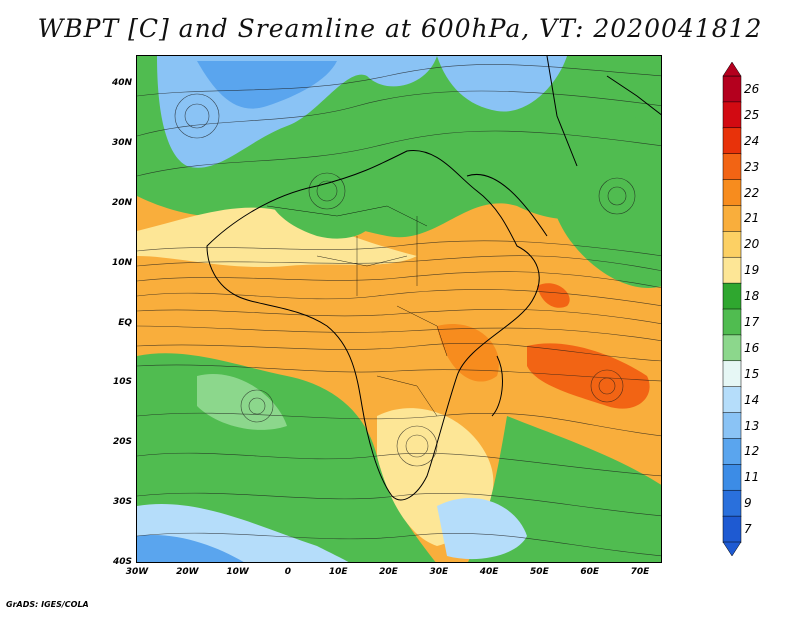 The image size is (800, 618). What do you see at coordinates (47, 604) in the screenshot?
I see `grads-credit: GrADS: IGES/COLA` at bounding box center [47, 604].